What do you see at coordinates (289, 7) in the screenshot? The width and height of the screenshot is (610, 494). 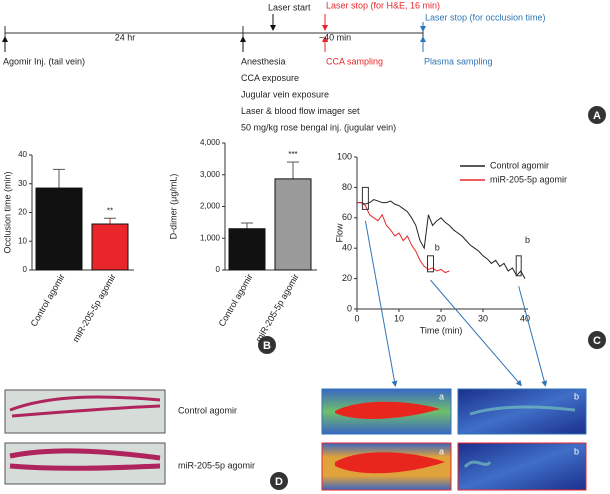 I see `timeline-label: Laser start` at bounding box center [289, 7].